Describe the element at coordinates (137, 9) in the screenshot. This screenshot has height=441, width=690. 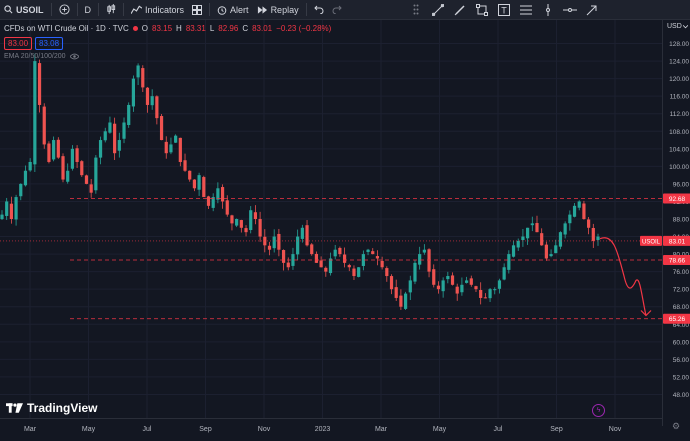
I see `indicators-icon` at that location.